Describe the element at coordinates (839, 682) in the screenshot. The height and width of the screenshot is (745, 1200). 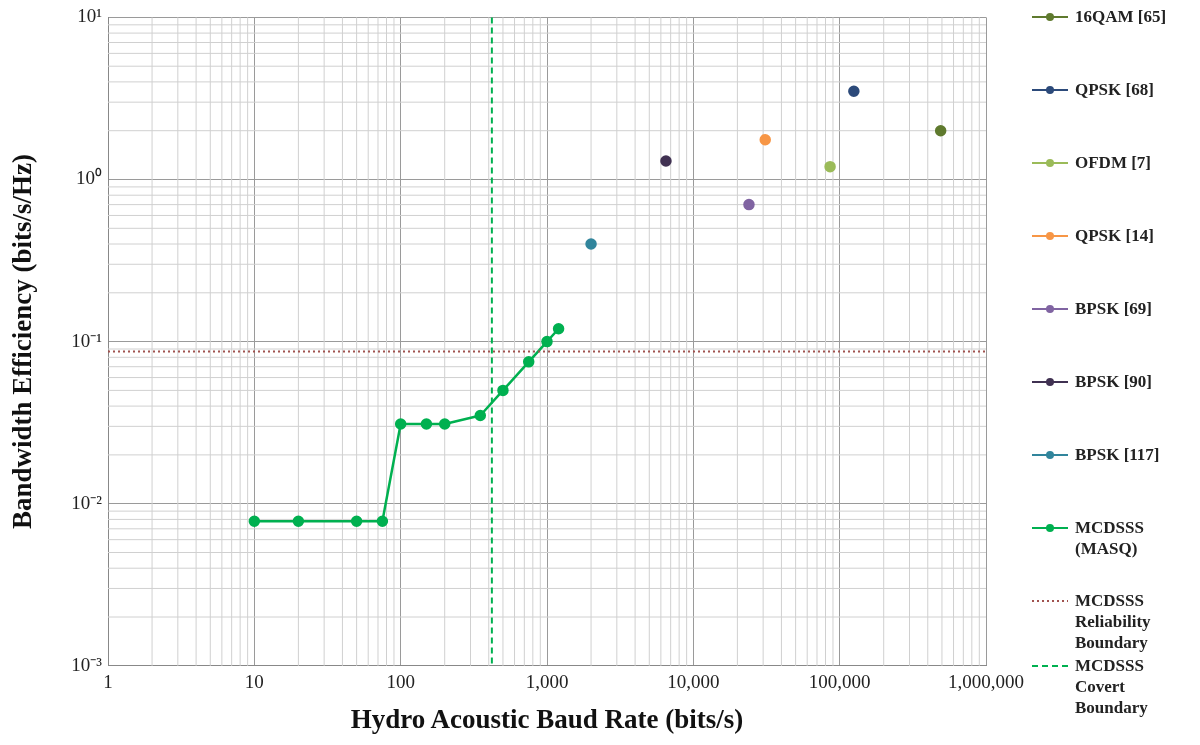
I see `x-tick-label: 100,000` at that location.